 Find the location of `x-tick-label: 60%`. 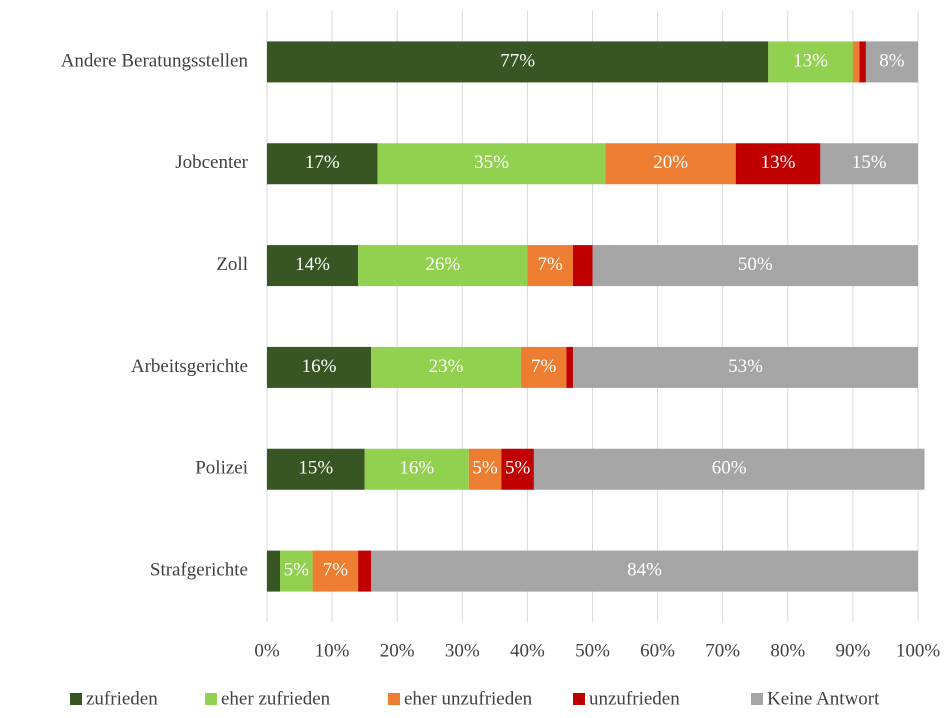

x-tick-label: 60% is located at coordinates (657, 650).